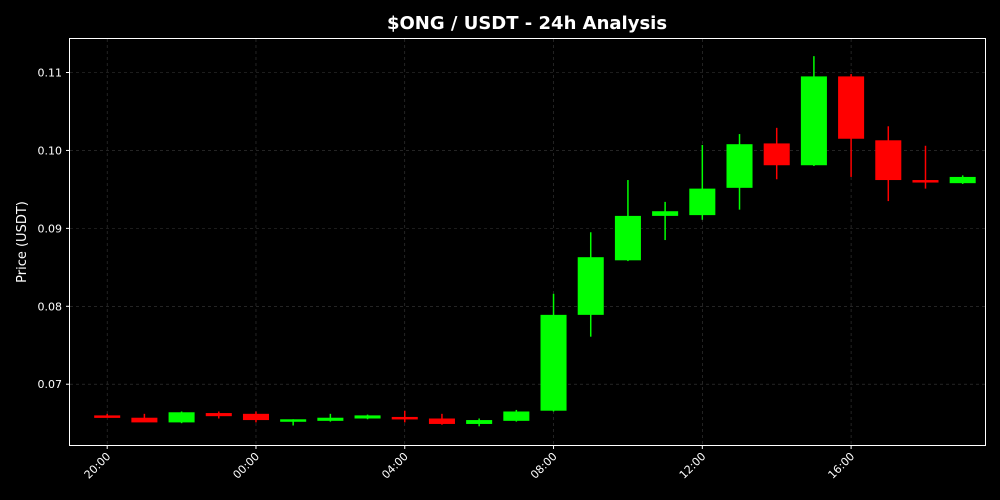 Image resolution: width=1000 pixels, height=500 pixels. I want to click on y-tick-label: 0.10, so click(50, 150).